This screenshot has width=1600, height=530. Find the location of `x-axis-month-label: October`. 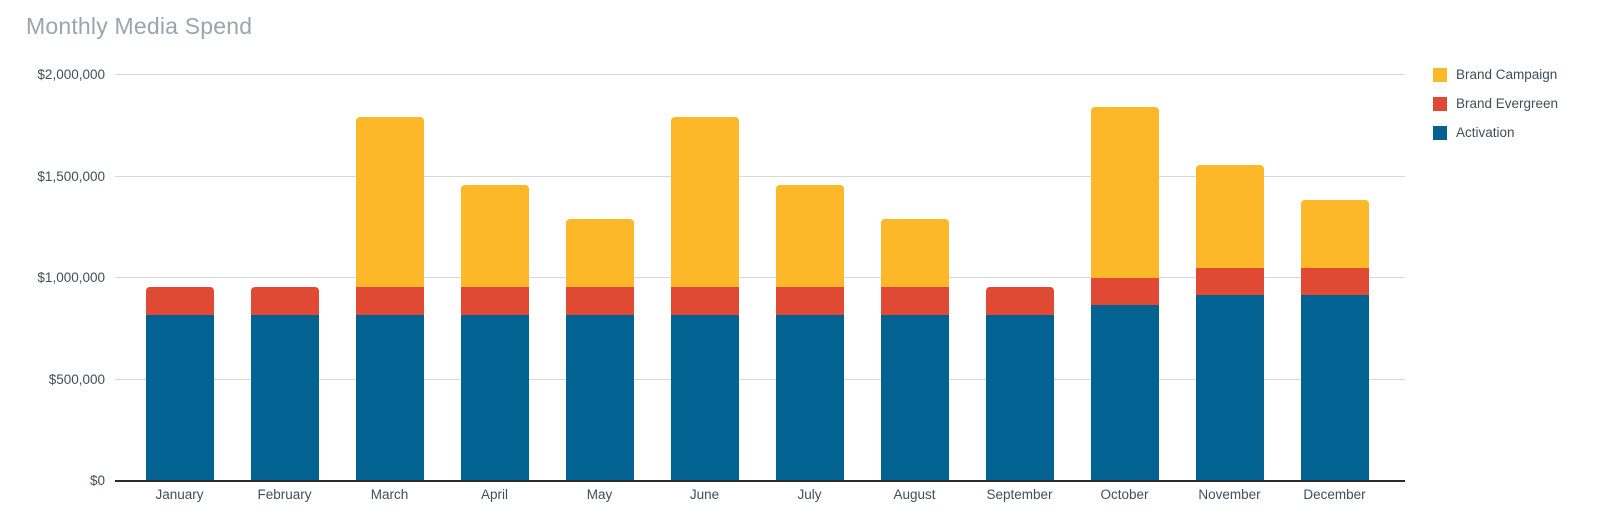

x-axis-month-label: October is located at coordinates (1124, 494).